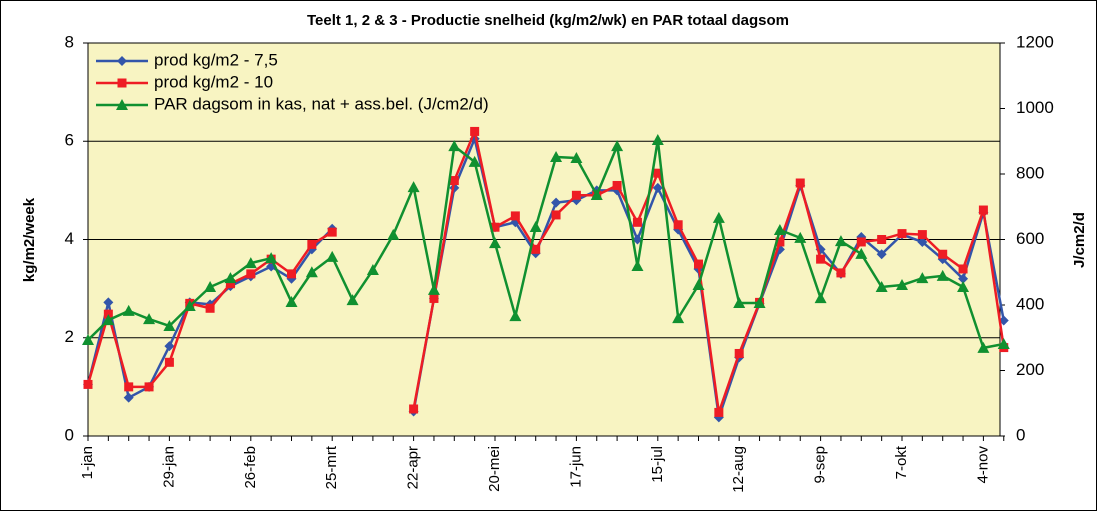  I want to click on y2-tick-label: 1000, so click(1035, 107).